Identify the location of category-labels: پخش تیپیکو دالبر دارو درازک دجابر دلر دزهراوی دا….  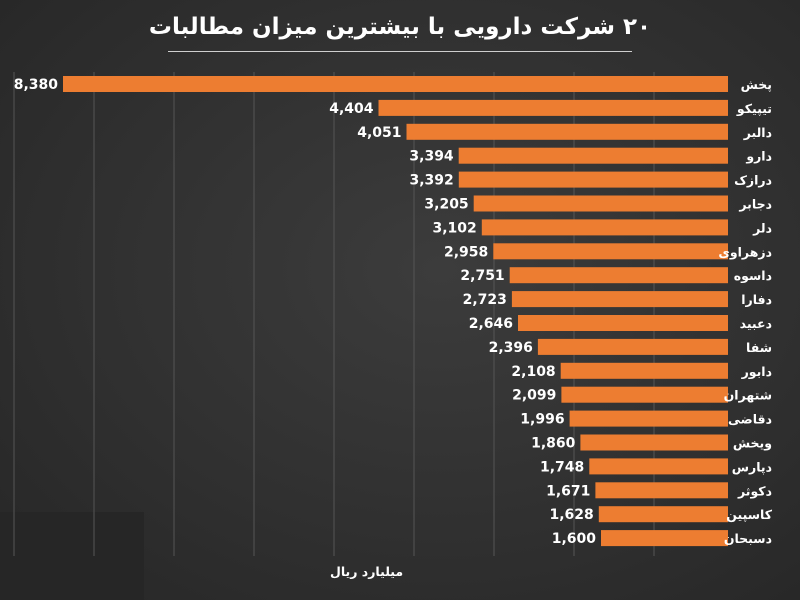
(745, 311).